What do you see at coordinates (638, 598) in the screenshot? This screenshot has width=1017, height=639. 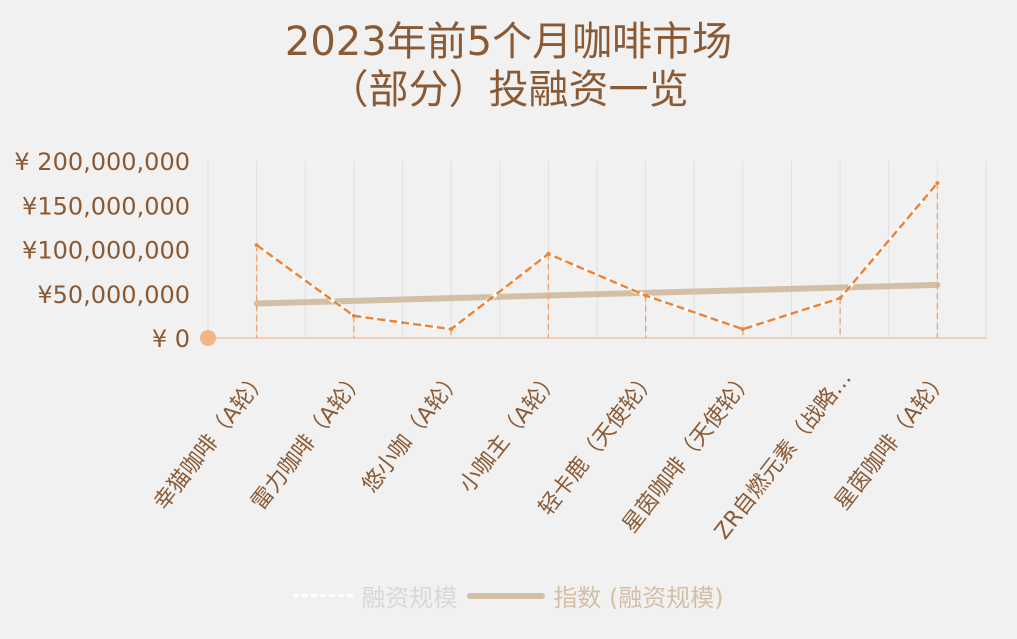 I see `legend-label-trend: 指数 (融资规模)` at bounding box center [638, 598].